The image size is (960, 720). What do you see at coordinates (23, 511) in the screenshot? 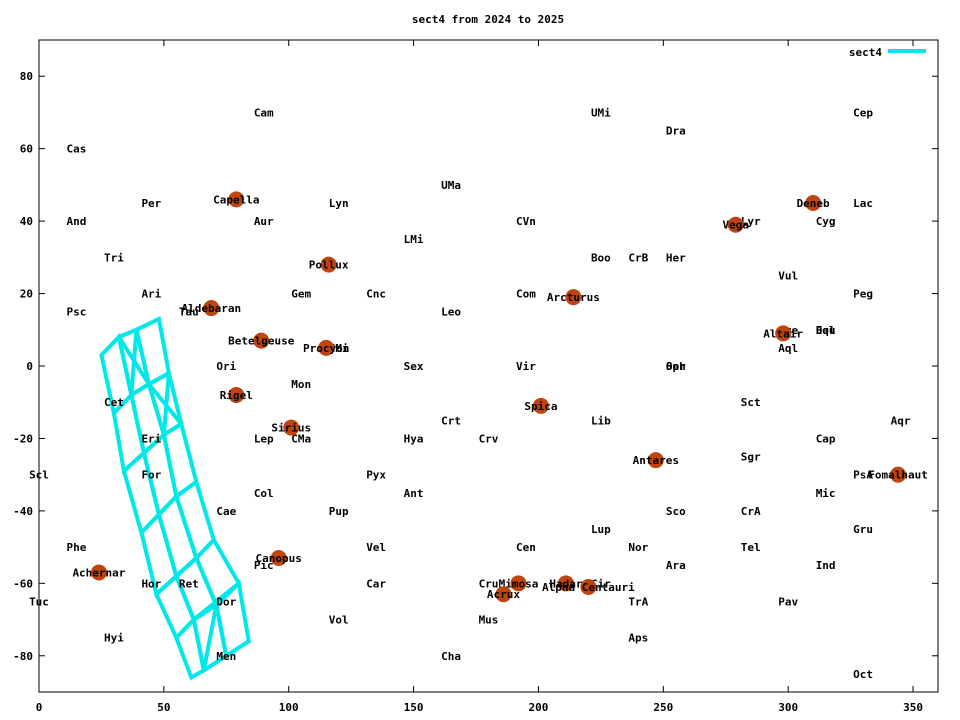
I see `y-tick-label: -40` at bounding box center [23, 511].